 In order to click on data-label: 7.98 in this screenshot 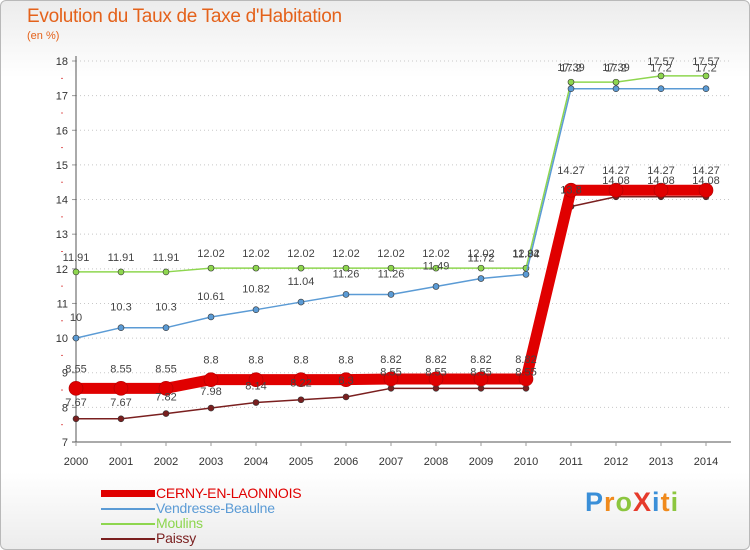, I will do `click(210, 392)`.